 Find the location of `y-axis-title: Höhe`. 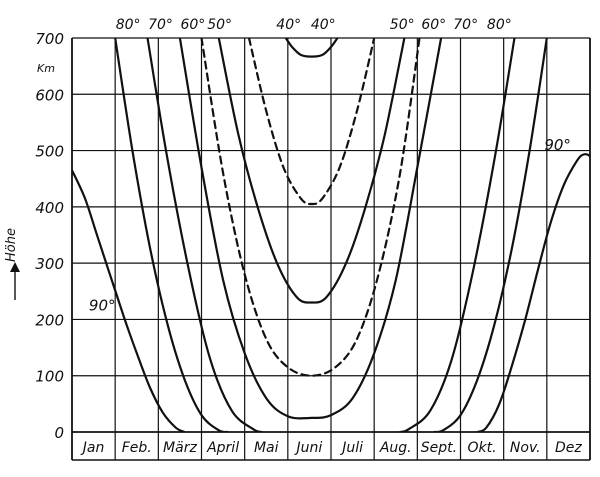

y-axis-title: Höhe is located at coordinates (11, 245).